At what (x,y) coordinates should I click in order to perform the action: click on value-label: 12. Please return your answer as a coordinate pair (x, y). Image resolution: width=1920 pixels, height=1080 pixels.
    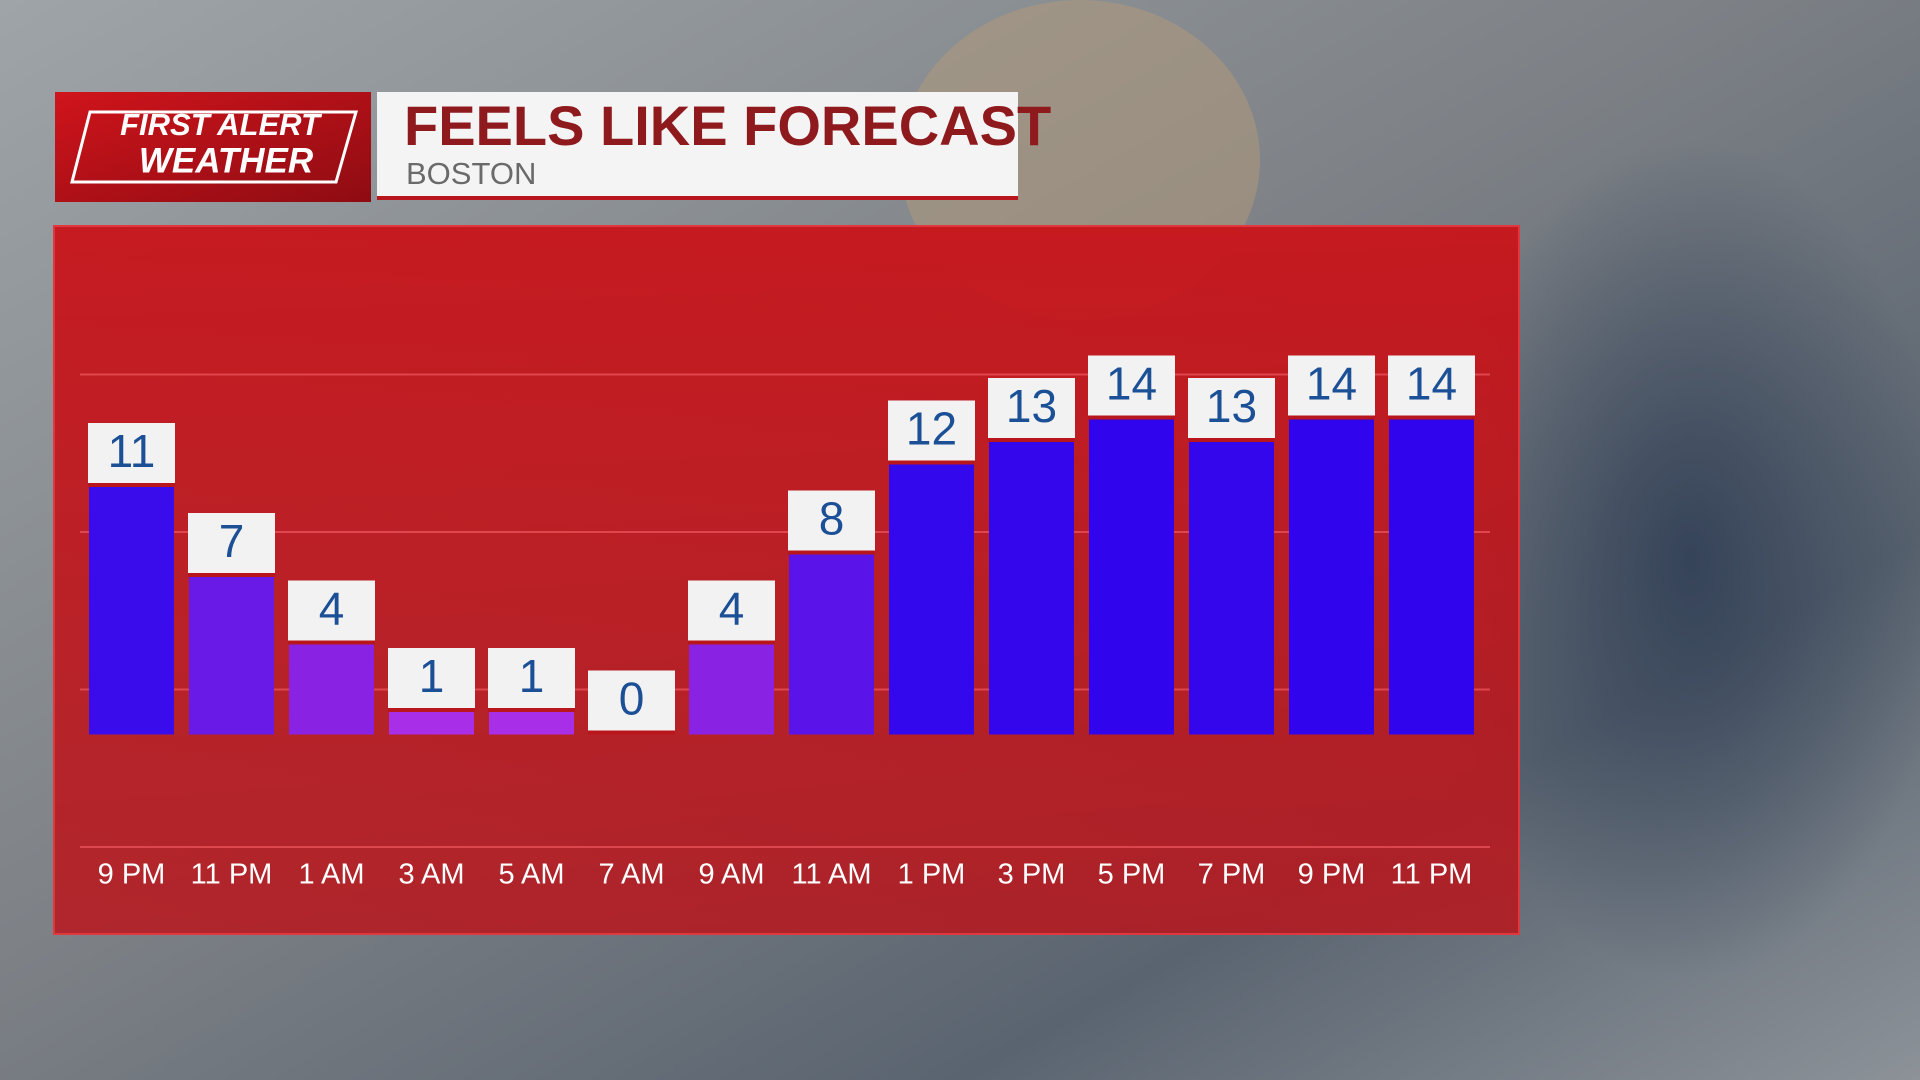
    Looking at the image, I should click on (931, 429).